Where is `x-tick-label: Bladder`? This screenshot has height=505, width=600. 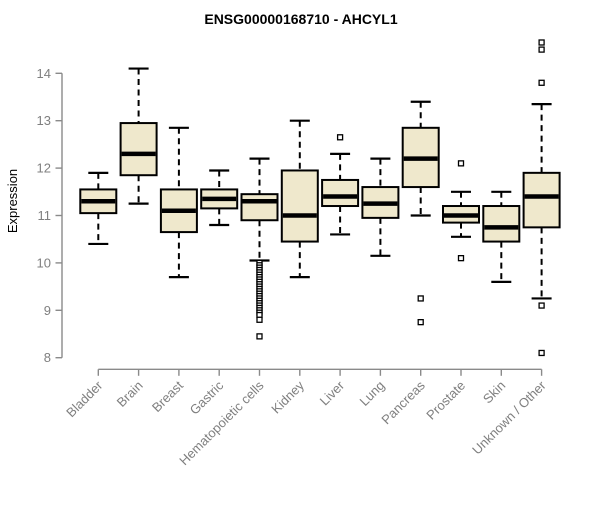 x-tick-label: Bladder is located at coordinates (84, 398).